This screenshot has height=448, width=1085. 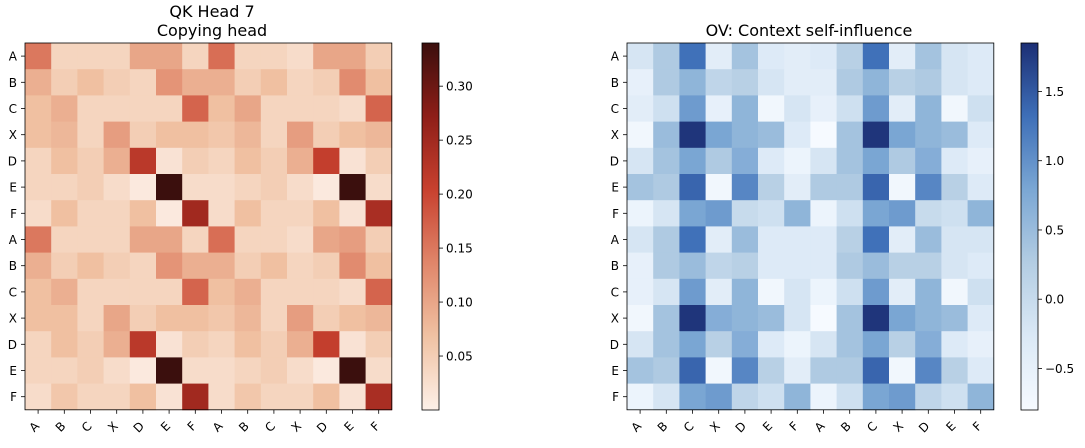 What do you see at coordinates (13, 319) in the screenshot?
I see `y-tick-label: X` at bounding box center [13, 319].